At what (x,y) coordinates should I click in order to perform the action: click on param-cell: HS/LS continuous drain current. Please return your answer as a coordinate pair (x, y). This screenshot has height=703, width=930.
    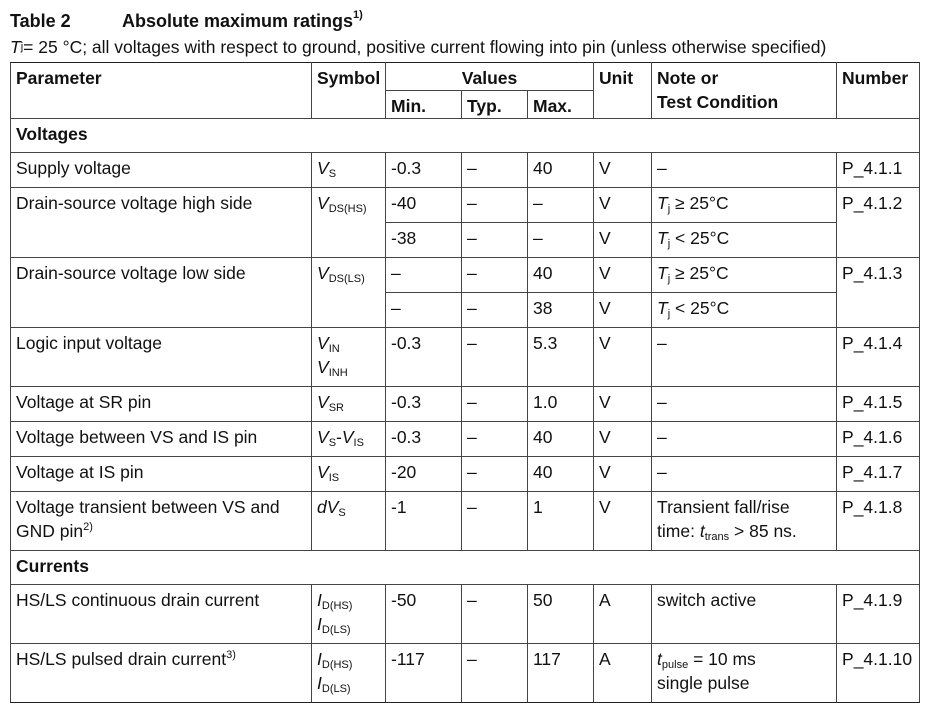
    Looking at the image, I should click on (161, 614).